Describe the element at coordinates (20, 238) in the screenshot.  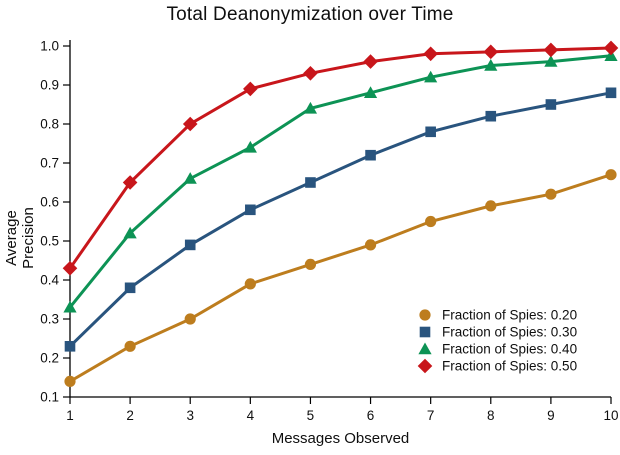
I see `y-axis-label: Average Precision` at that location.